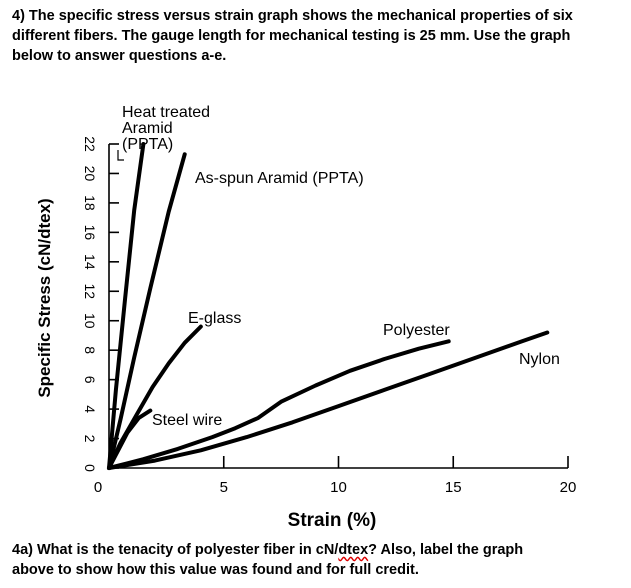 This screenshot has height=588, width=631. Describe the element at coordinates (90, 233) in the screenshot. I see `y-tick-label: 16` at that location.